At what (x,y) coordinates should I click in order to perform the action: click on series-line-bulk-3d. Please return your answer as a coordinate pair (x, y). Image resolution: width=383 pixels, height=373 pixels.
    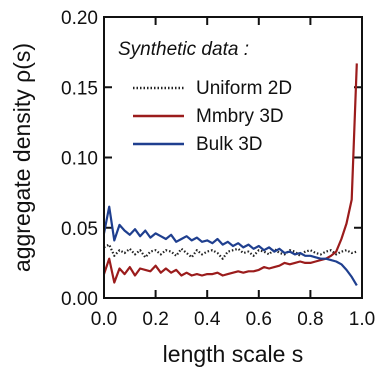
    Looking at the image, I should click on (230, 245).